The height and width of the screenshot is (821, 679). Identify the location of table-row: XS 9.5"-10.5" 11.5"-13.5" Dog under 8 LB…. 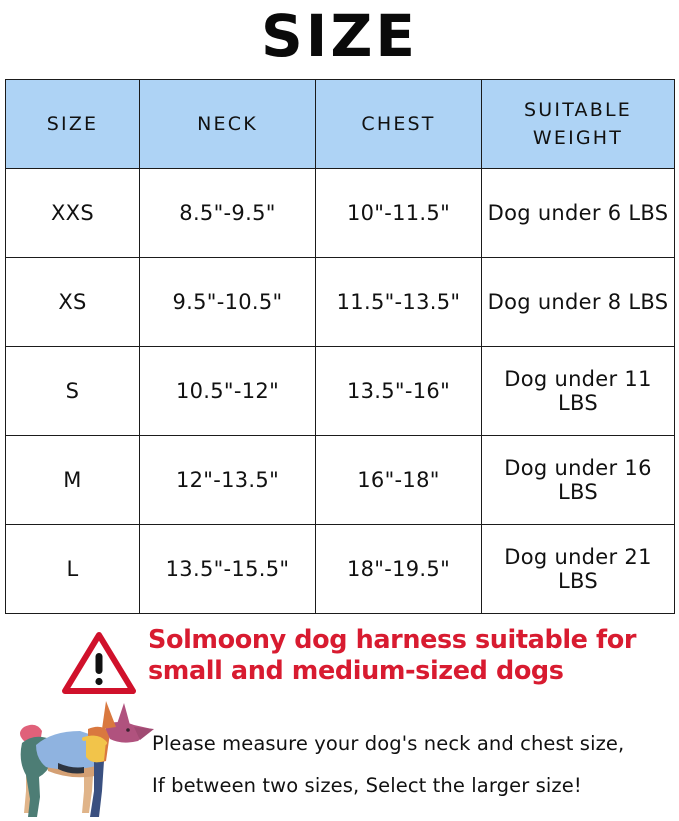
(340, 302).